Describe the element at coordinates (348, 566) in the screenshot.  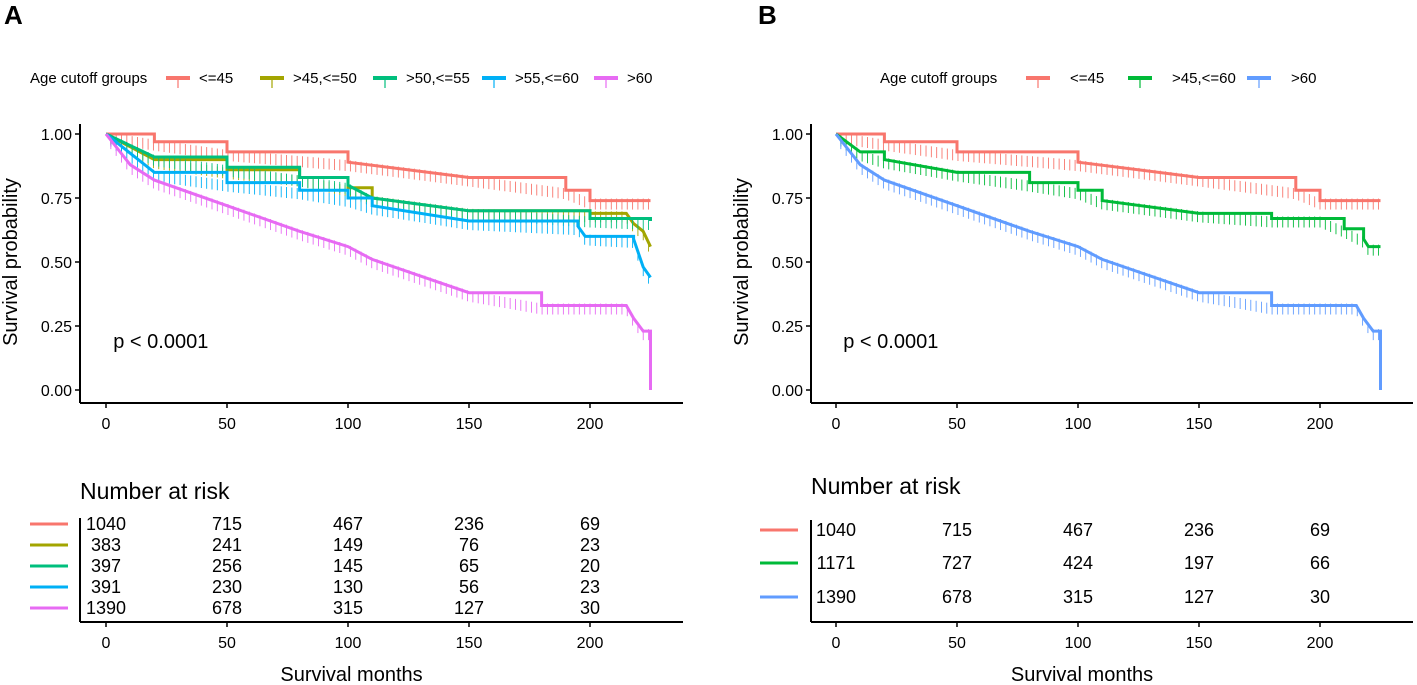
I see `risk-value: 145` at that location.